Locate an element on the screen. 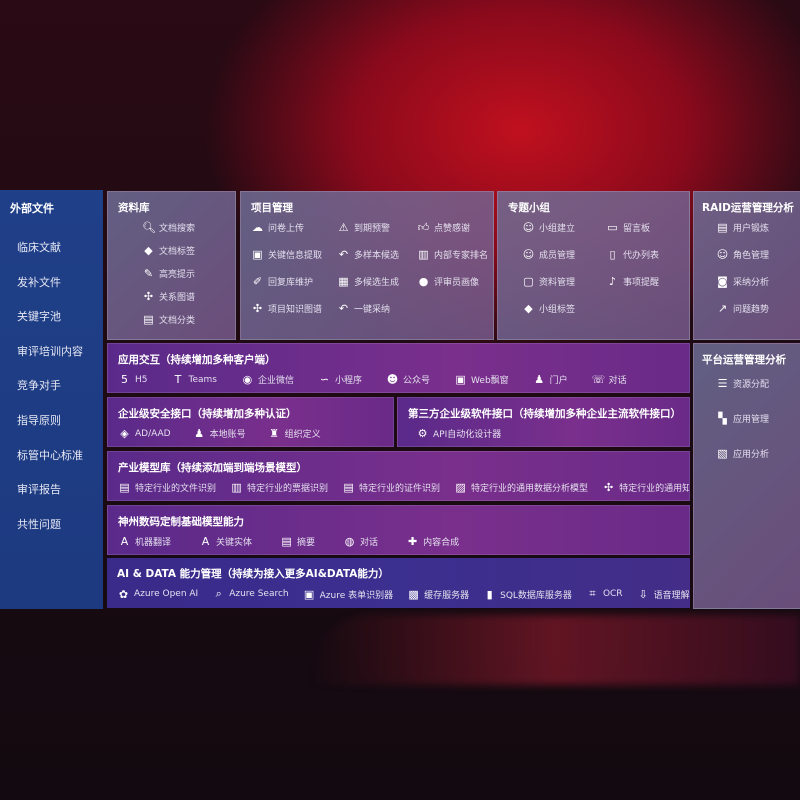 The height and width of the screenshot is (800, 800). sidebar-item: 共性问题 is located at coordinates (39, 524).